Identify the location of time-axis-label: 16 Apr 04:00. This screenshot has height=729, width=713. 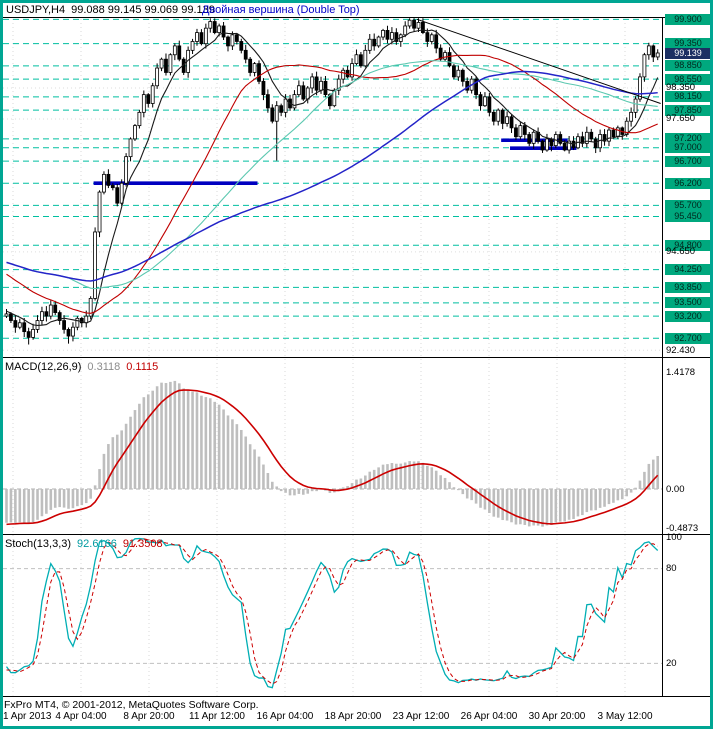
(285, 716).